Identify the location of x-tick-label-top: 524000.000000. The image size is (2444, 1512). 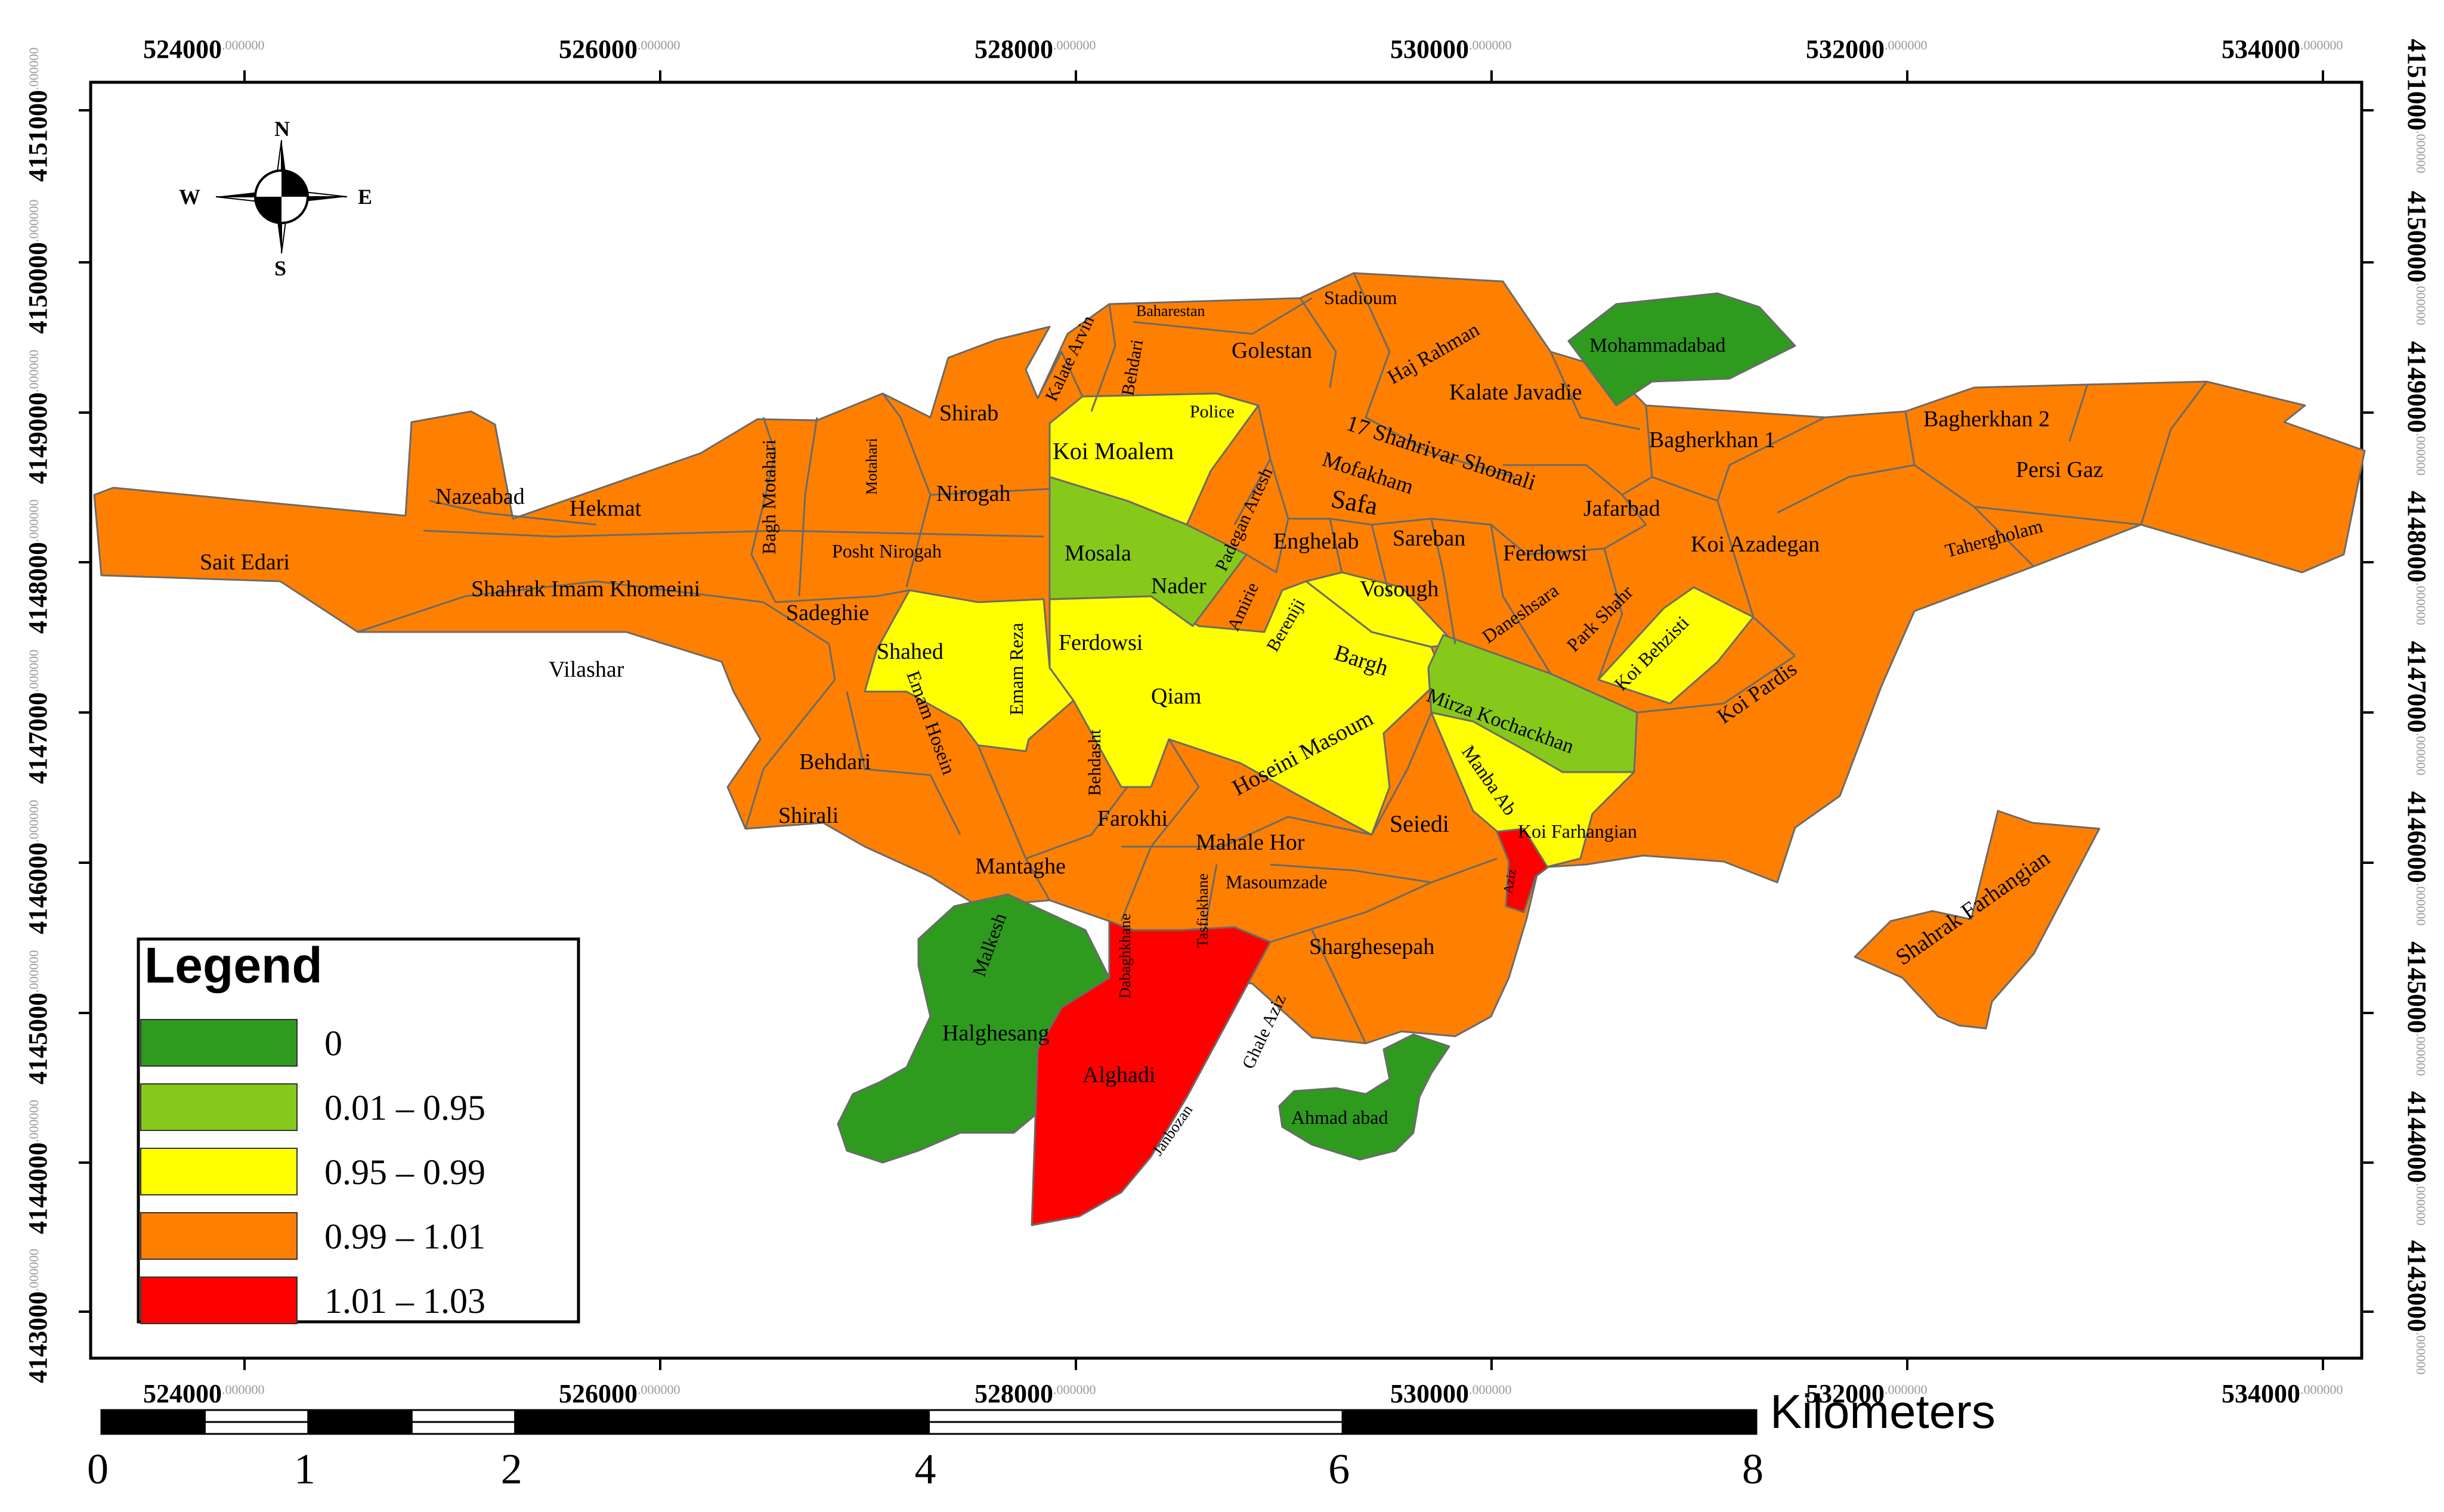
(204, 49).